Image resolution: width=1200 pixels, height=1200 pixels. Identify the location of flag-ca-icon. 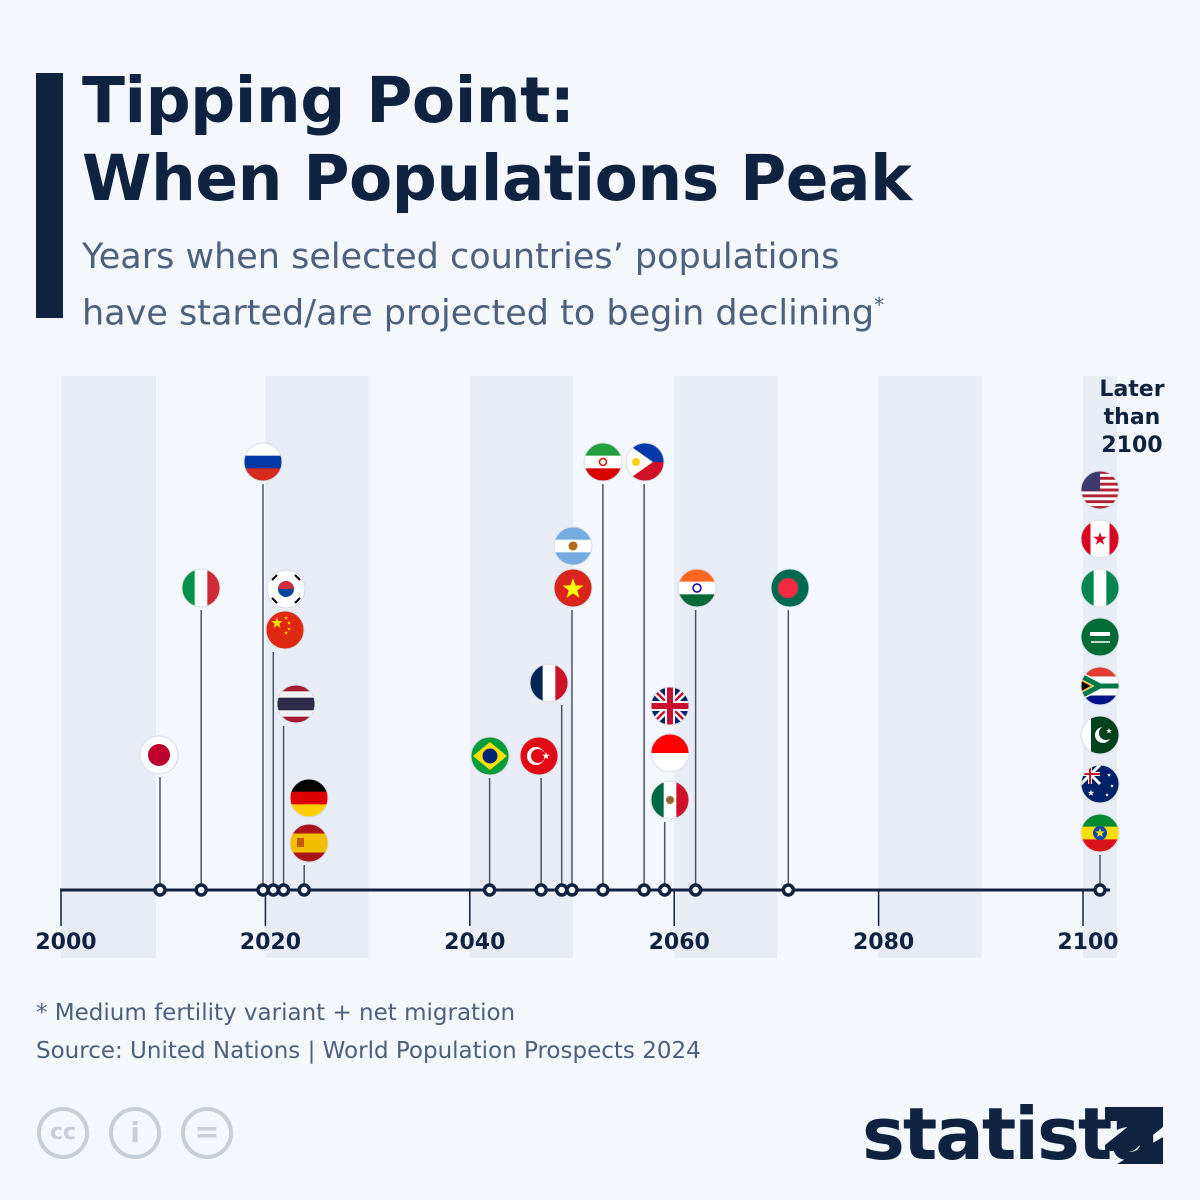
(1100, 539).